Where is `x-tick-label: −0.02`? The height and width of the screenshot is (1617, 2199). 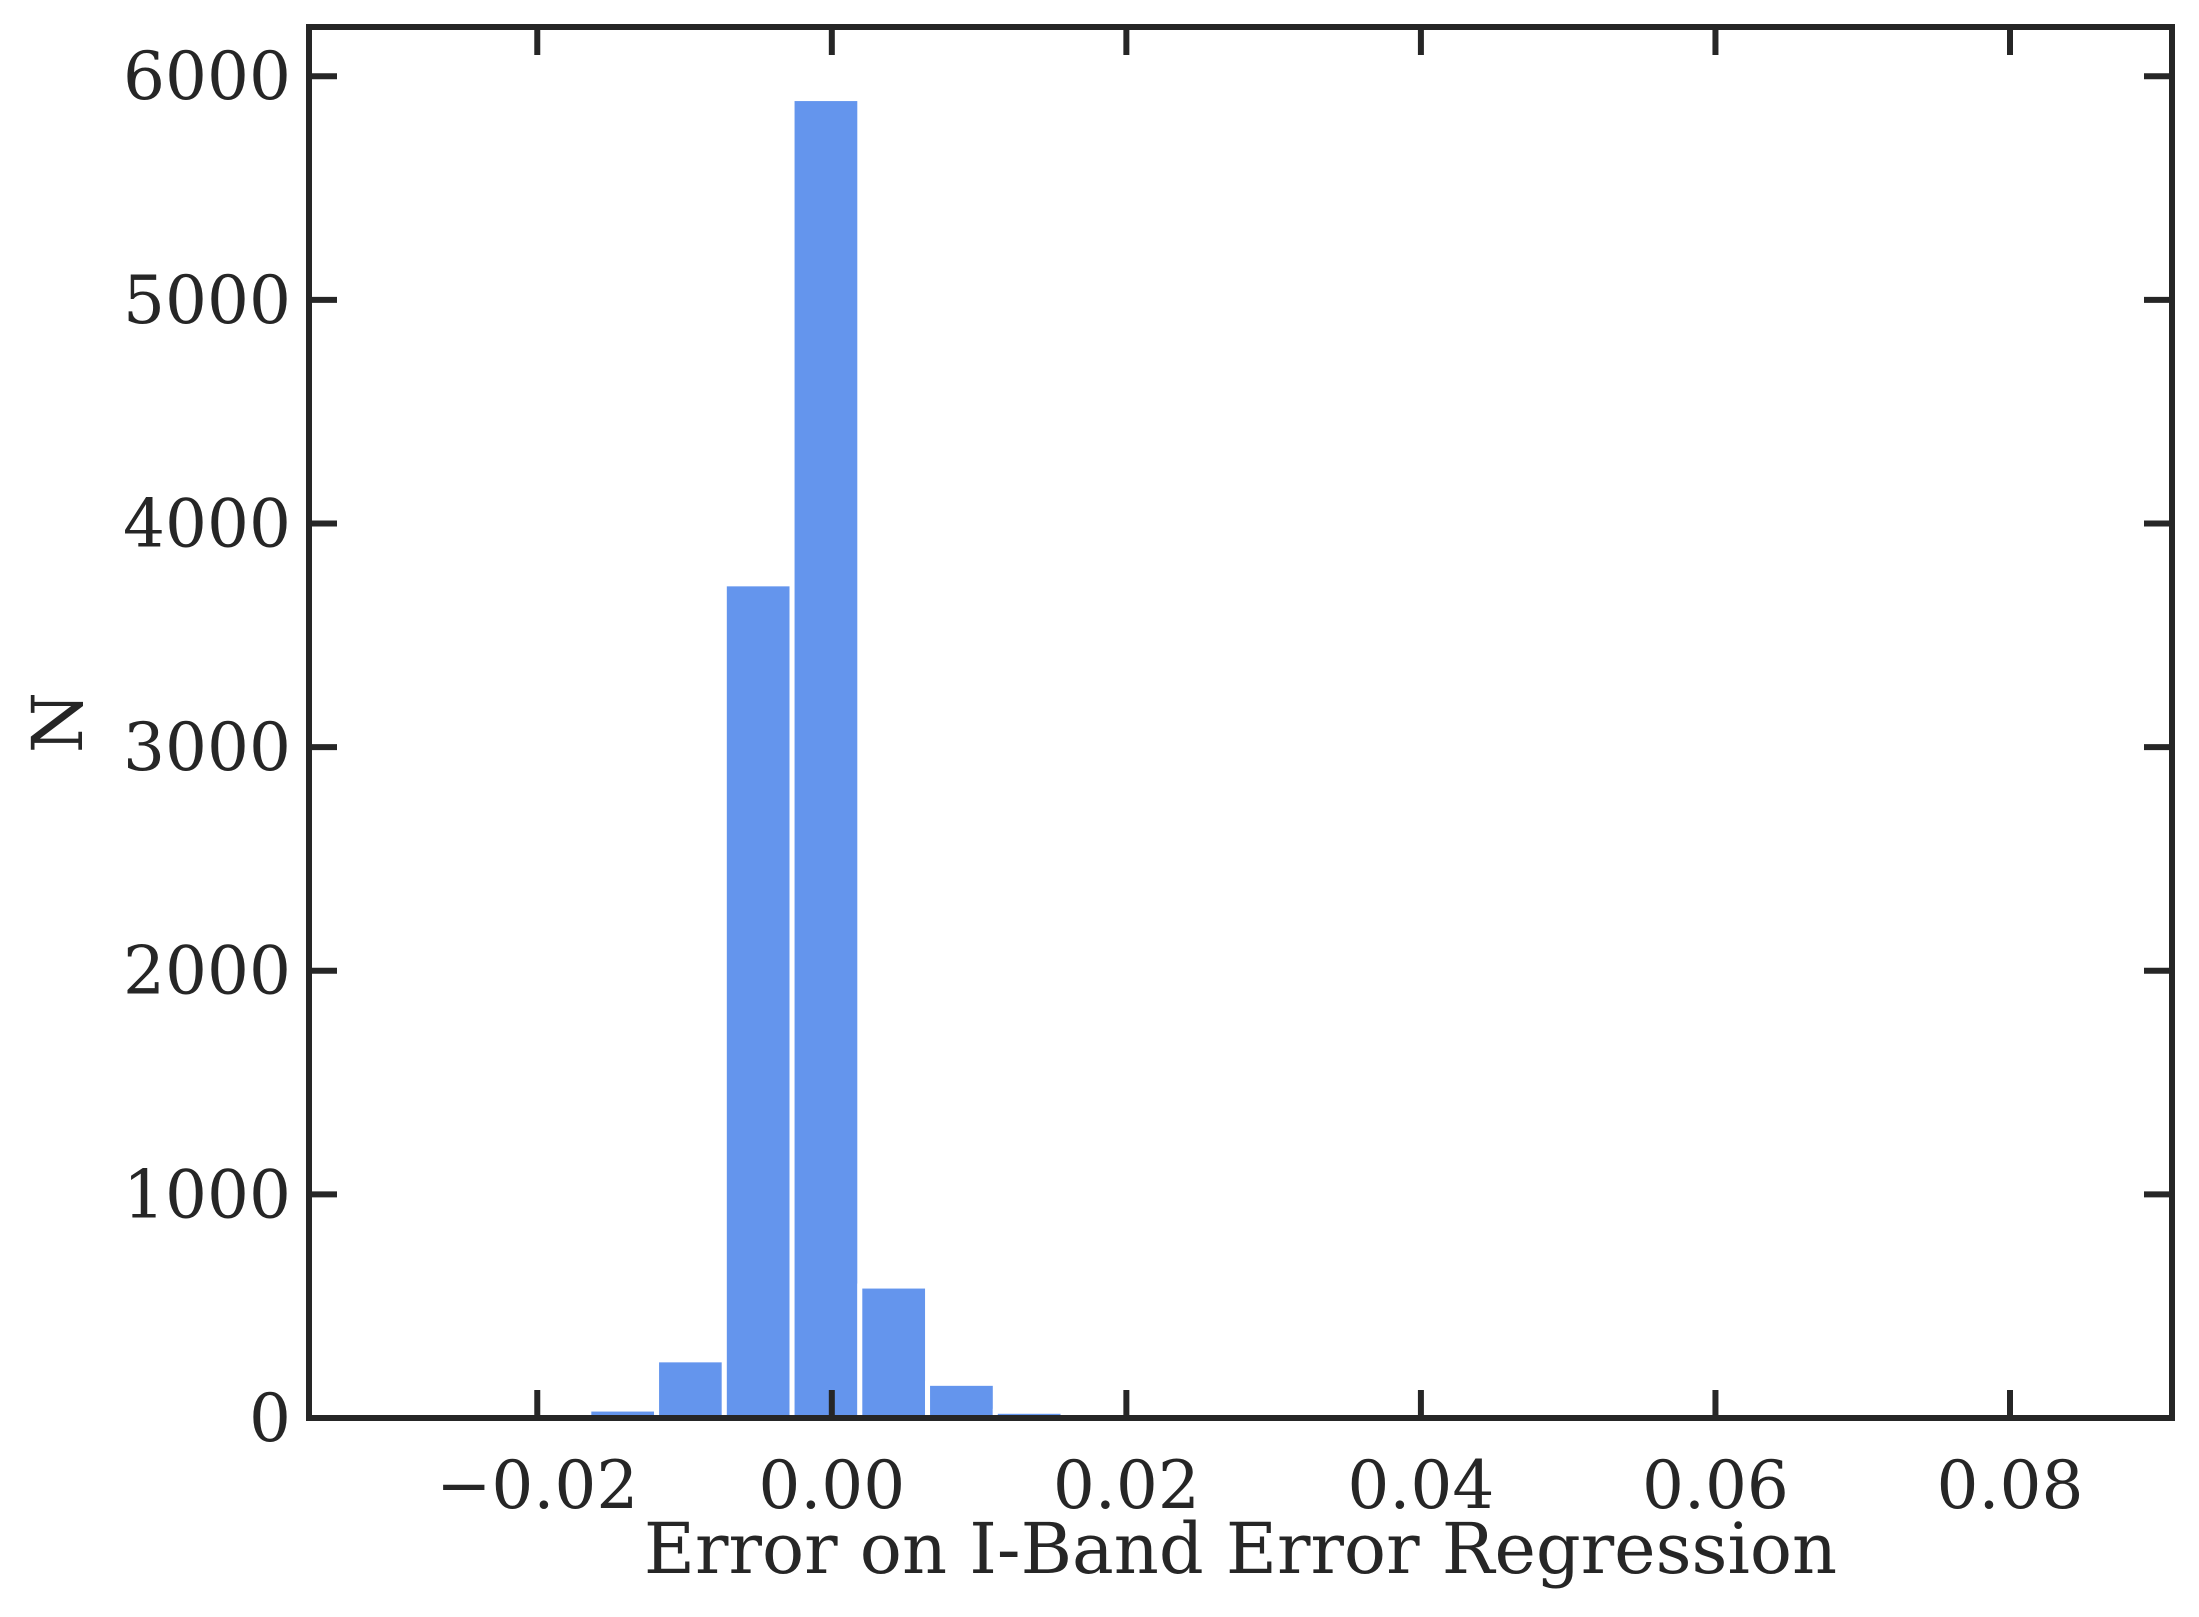 x-tick-label: −0.02 is located at coordinates (537, 1485).